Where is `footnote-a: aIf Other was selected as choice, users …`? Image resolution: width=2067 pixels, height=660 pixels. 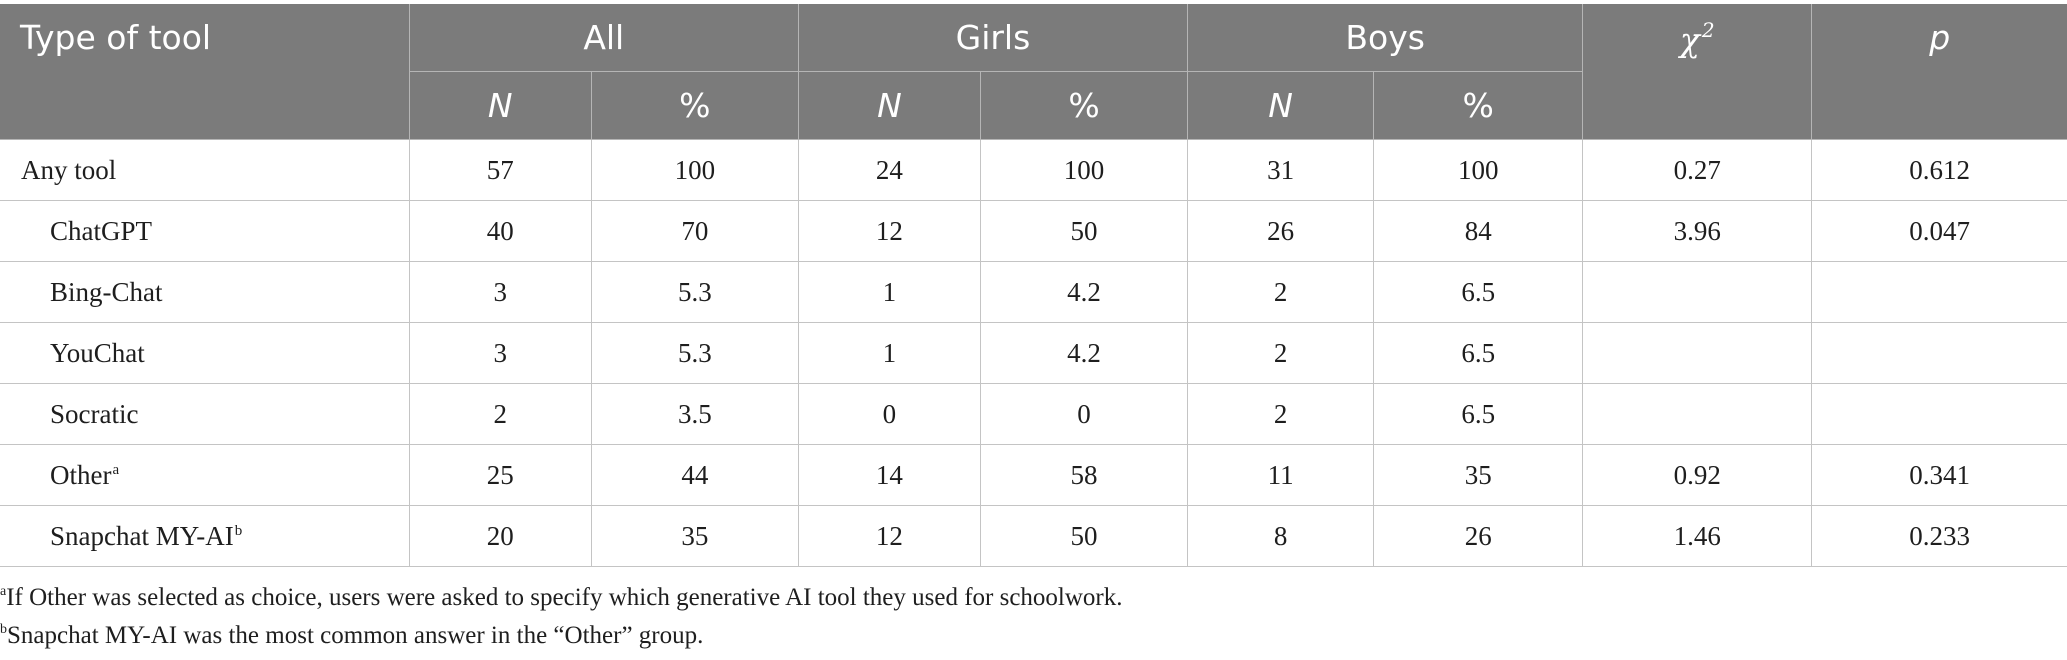
footnote-a: aIf Other was selected as choice, users … is located at coordinates (561, 598).